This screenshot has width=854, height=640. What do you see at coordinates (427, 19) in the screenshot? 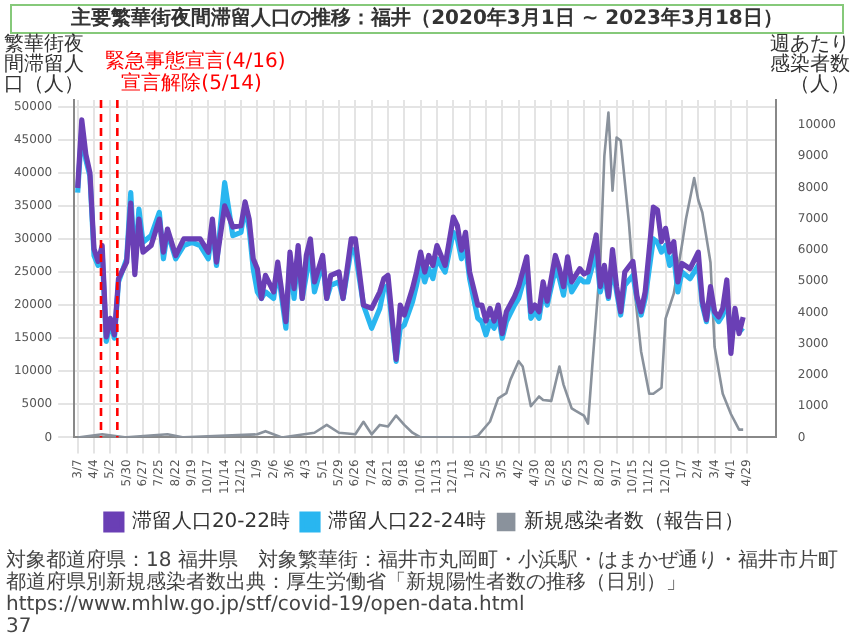
I see `chart-title: 主要繁華街夜間滞留人口の推移：福井（2020年3月1日 ~ 2023年3月18日）` at bounding box center [427, 19].